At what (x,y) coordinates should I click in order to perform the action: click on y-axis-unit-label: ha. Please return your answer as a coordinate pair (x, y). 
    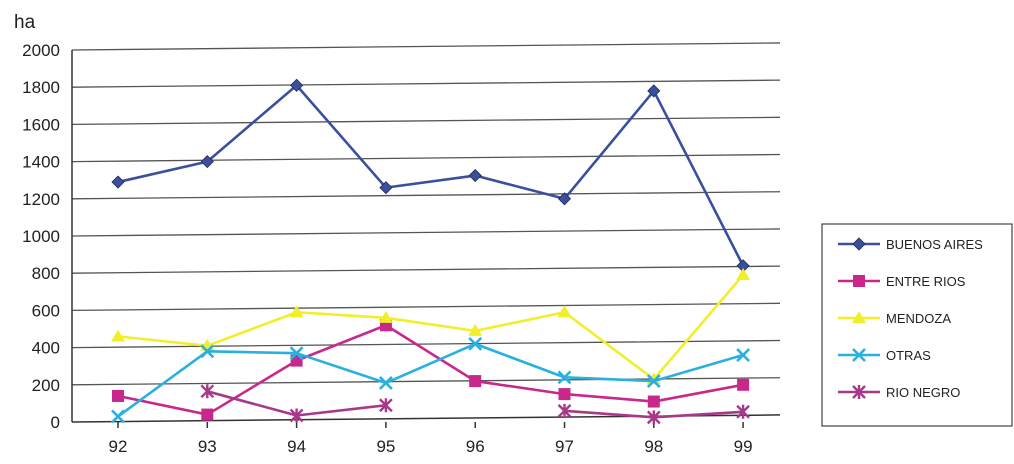
    Looking at the image, I should click on (25, 22).